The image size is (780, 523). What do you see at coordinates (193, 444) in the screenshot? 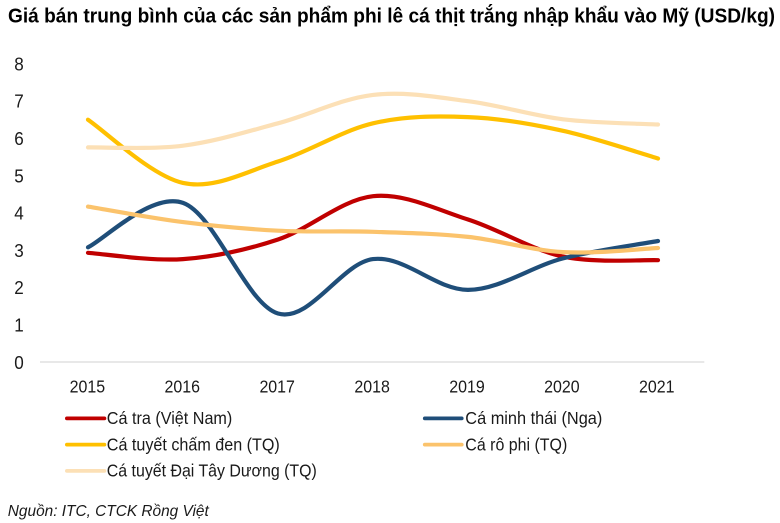
I see `svg-text: Cá tuyết chấm đen (TQ)` at bounding box center [193, 444].